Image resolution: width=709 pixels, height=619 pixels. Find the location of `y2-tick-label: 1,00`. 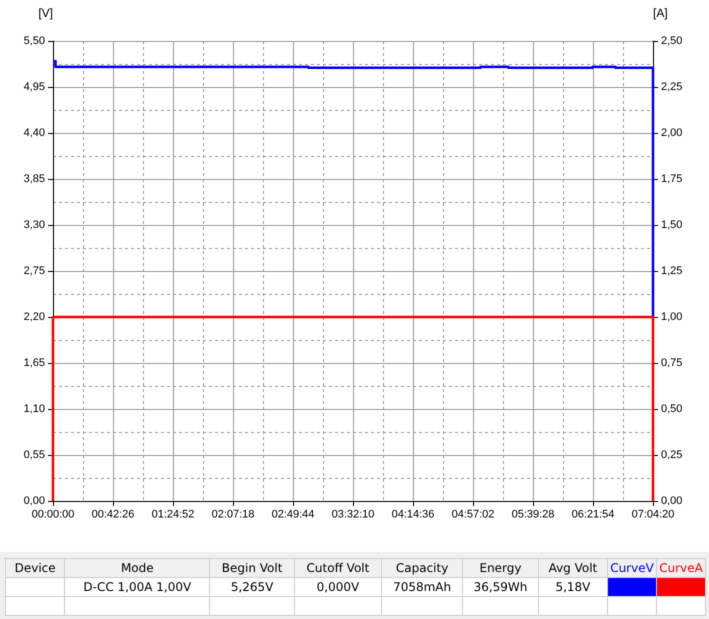

y2-tick-label: 1,00 is located at coordinates (671, 317).